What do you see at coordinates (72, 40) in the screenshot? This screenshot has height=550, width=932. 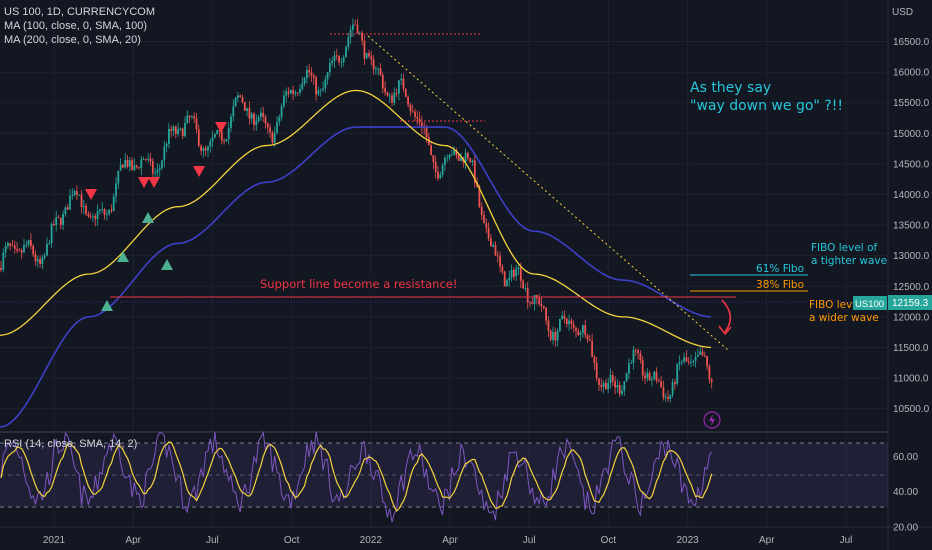 I see `ma200-legend: MA (200, close, 0, SMA, 20)` at bounding box center [72, 40].